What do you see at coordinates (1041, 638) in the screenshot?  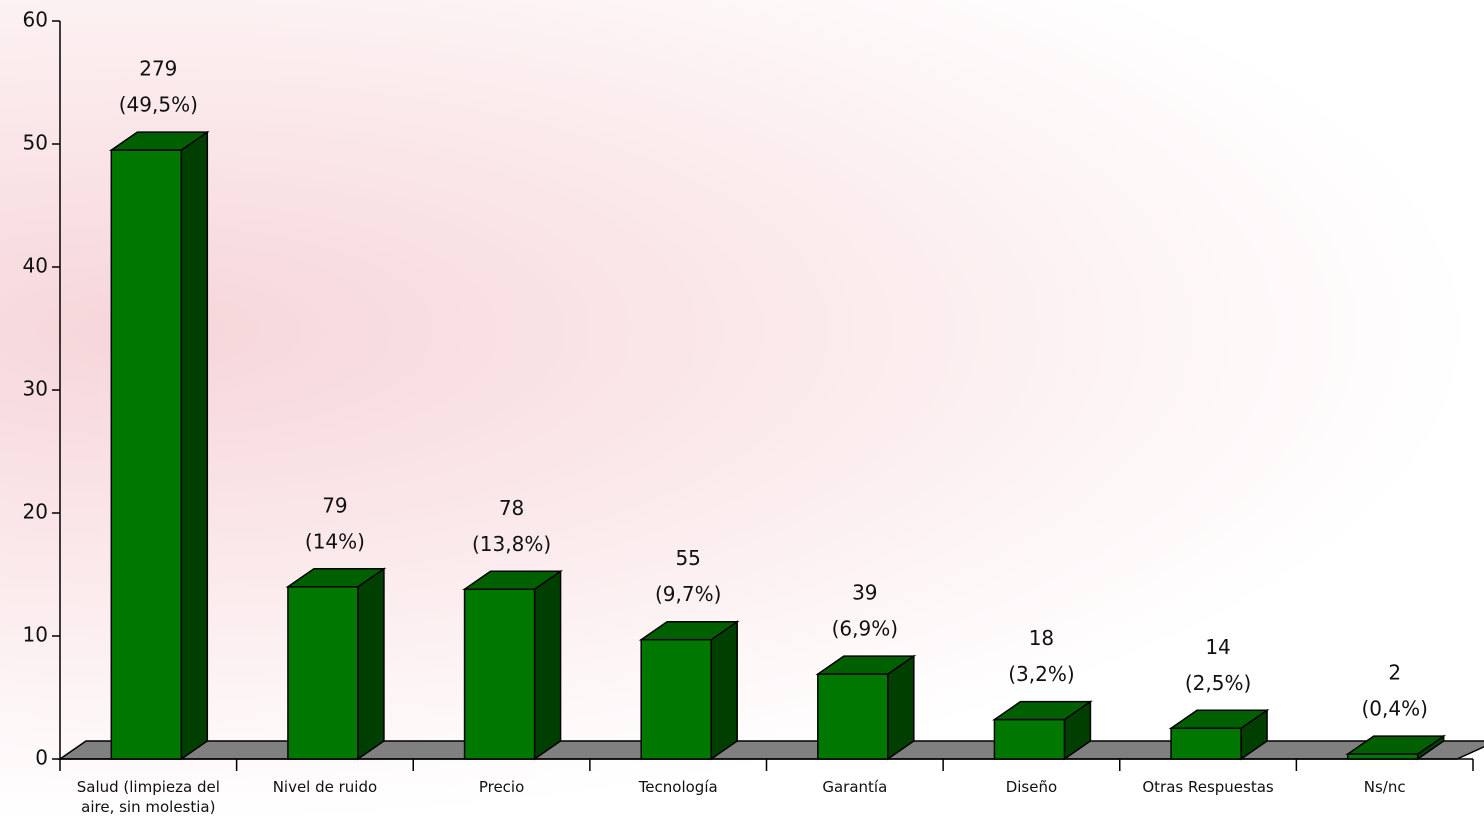 I see `count-label: 18` at bounding box center [1041, 638].